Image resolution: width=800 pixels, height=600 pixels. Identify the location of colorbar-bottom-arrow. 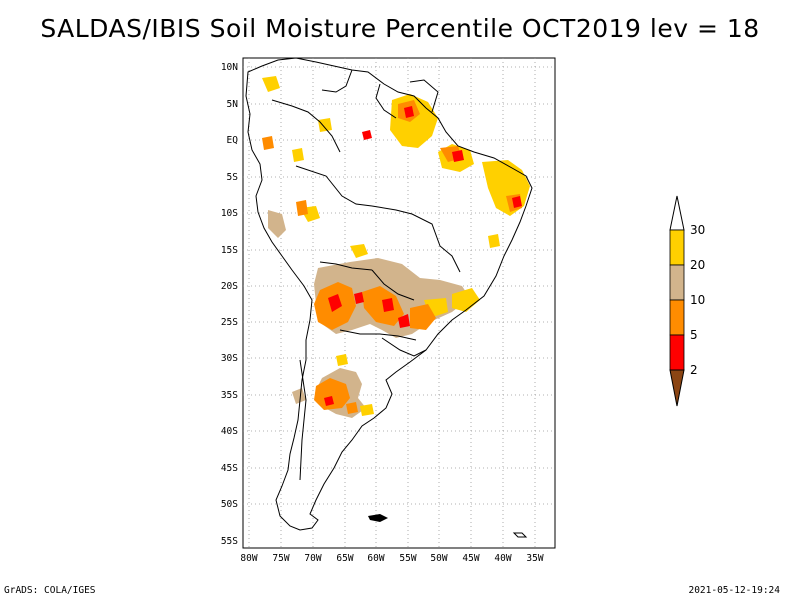
(677, 388).